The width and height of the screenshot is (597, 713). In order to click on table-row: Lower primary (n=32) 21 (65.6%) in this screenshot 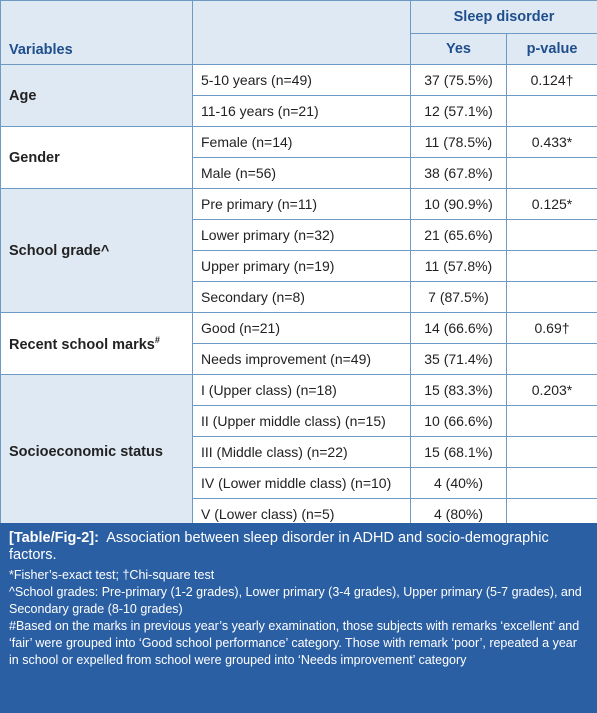, I will do `click(299, 235)`.